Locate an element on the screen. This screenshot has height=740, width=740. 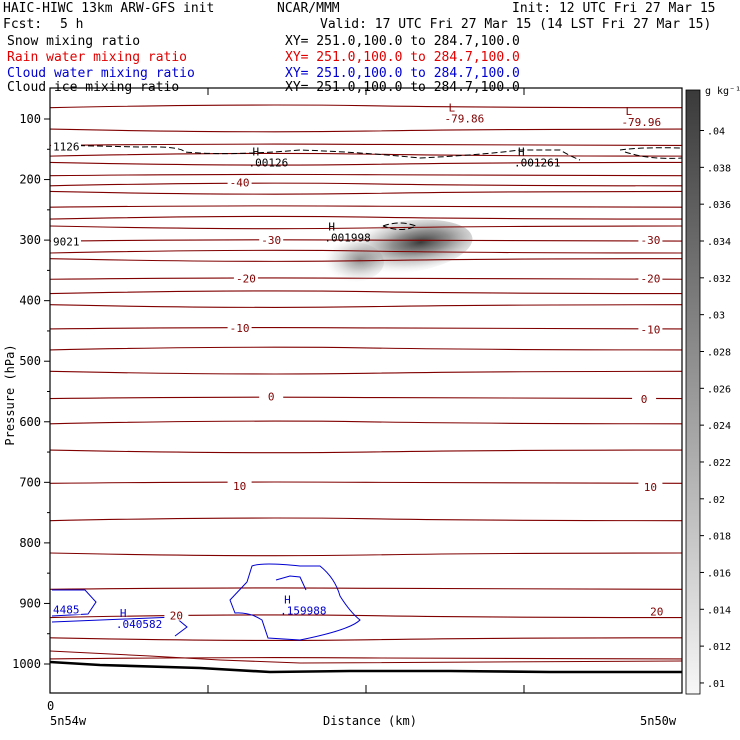
init-time: Init: 12 UTC Fri 27 Mar 15 is located at coordinates (614, 8).